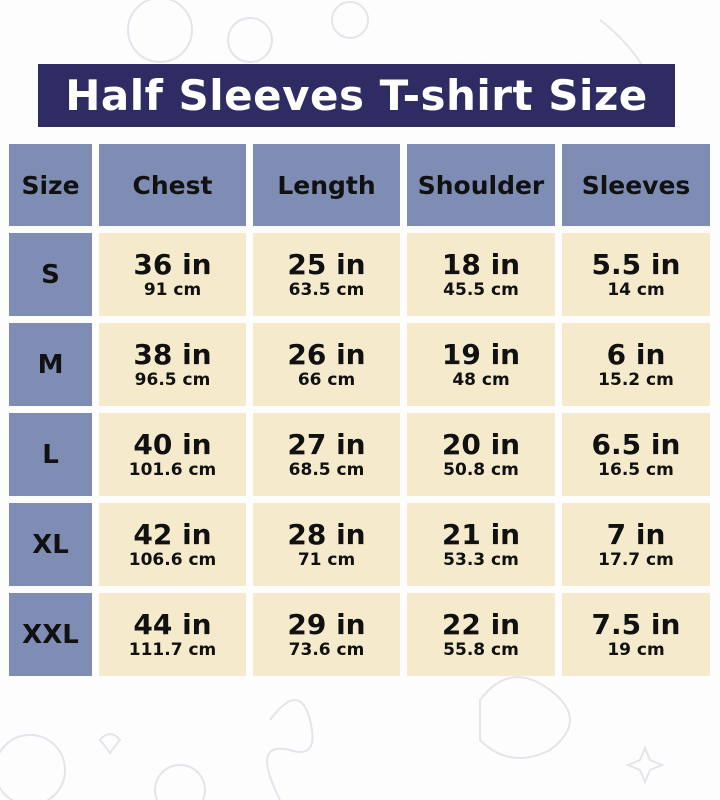  I want to click on cm-value: 48 cm, so click(481, 379).